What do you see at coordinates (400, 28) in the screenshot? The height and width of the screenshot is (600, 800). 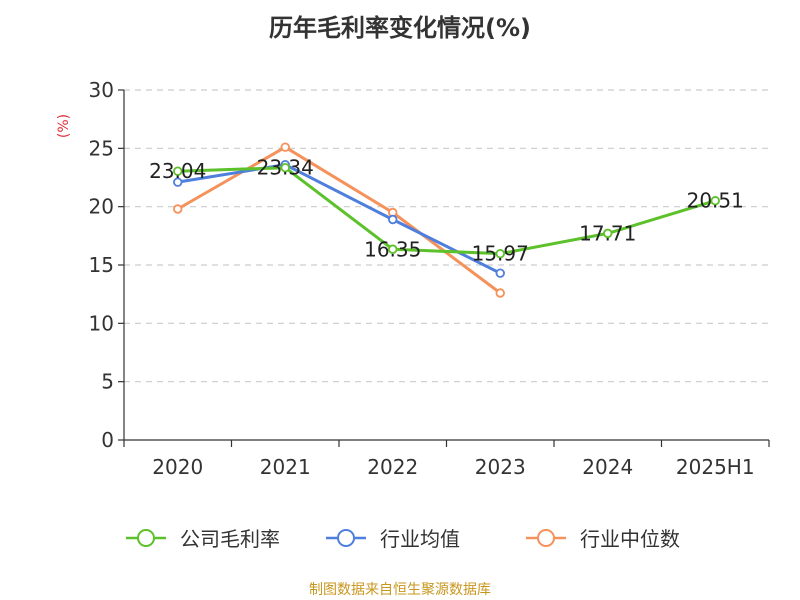 I see `chart-title: 历年毛利率变化情况(%)` at bounding box center [400, 28].